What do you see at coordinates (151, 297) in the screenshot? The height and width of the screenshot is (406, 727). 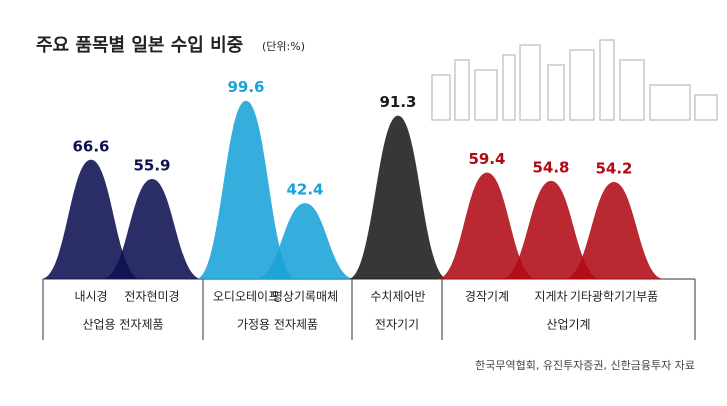 I see `category-label: 전자현미경` at bounding box center [151, 297].